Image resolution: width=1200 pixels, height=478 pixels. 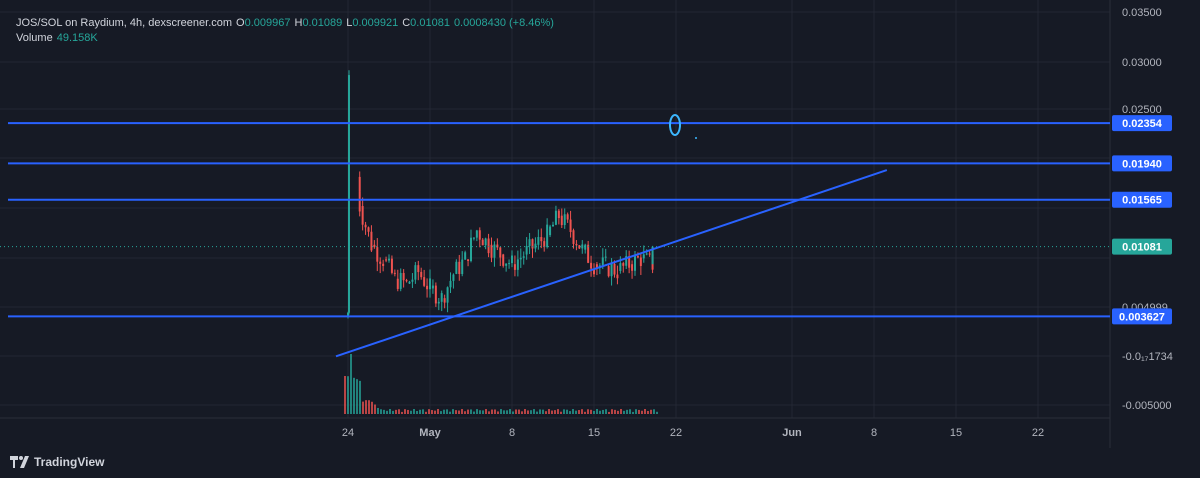 I want to click on price-label-badge, so click(x=1142, y=316).